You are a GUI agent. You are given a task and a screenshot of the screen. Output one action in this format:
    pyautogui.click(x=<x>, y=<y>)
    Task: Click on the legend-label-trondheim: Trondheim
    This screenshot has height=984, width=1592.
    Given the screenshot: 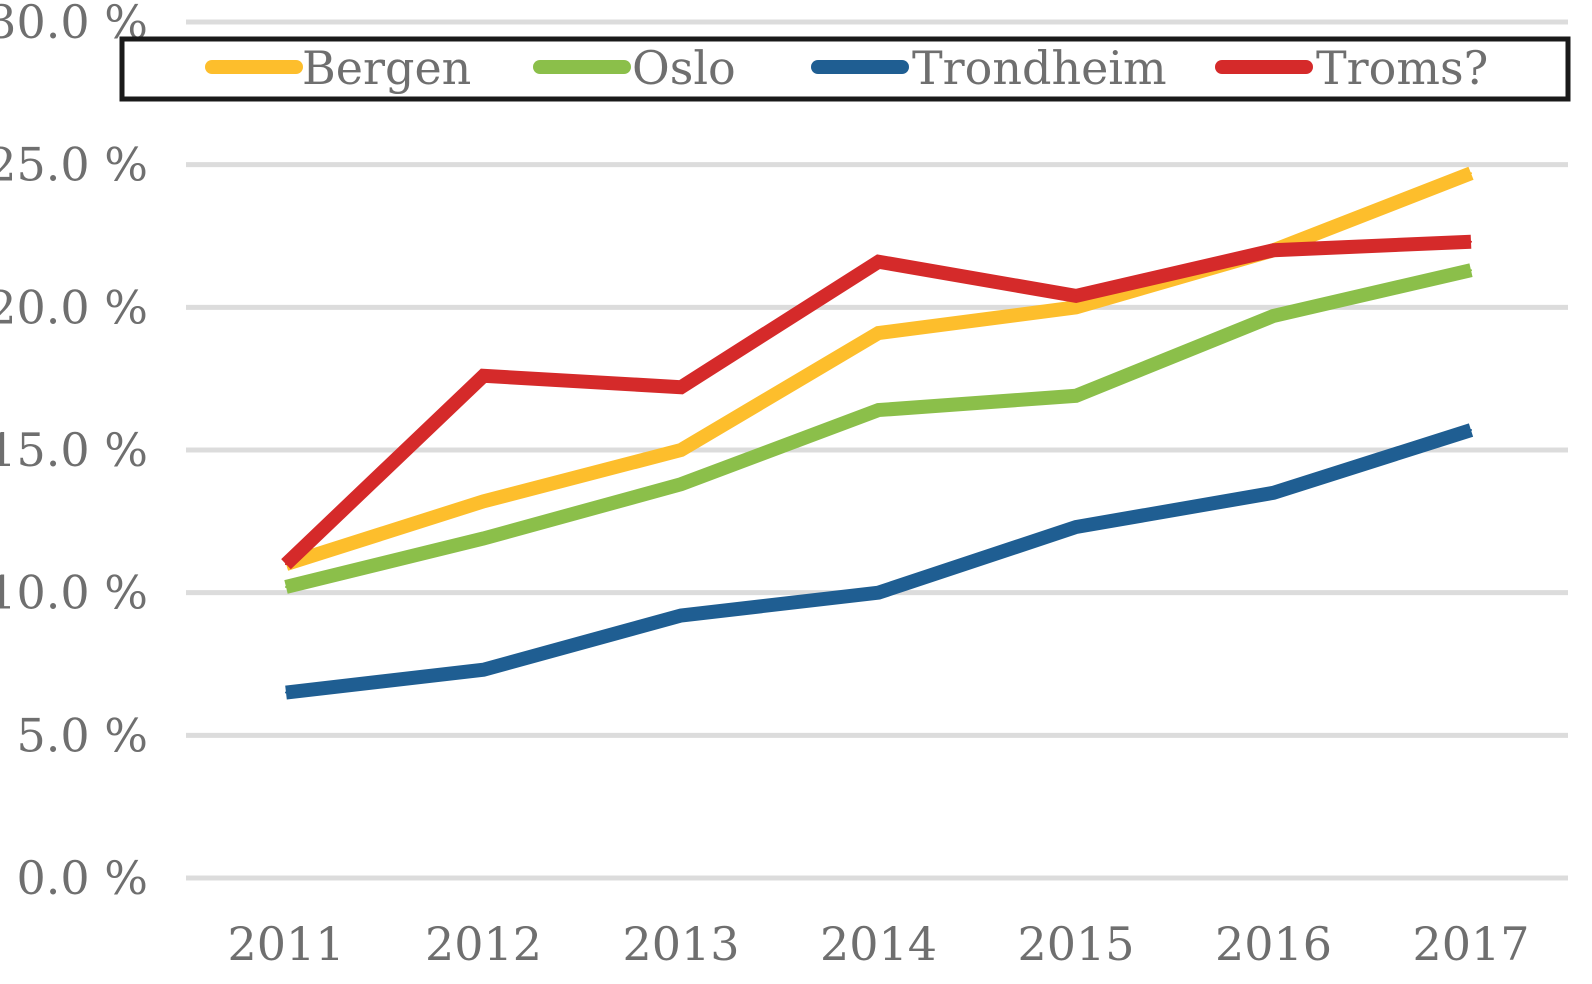 What is the action you would take?
    pyautogui.click(x=1039, y=68)
    